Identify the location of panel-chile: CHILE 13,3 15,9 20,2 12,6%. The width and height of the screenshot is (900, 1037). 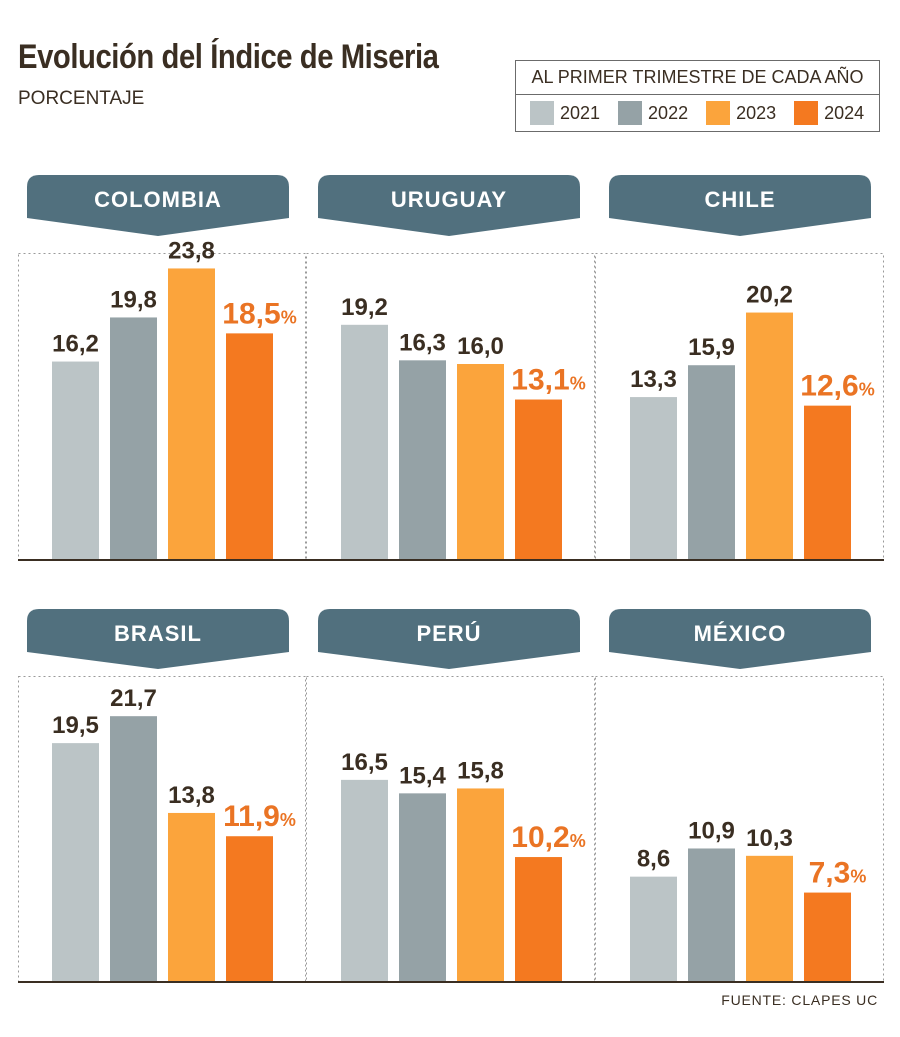
(739, 368).